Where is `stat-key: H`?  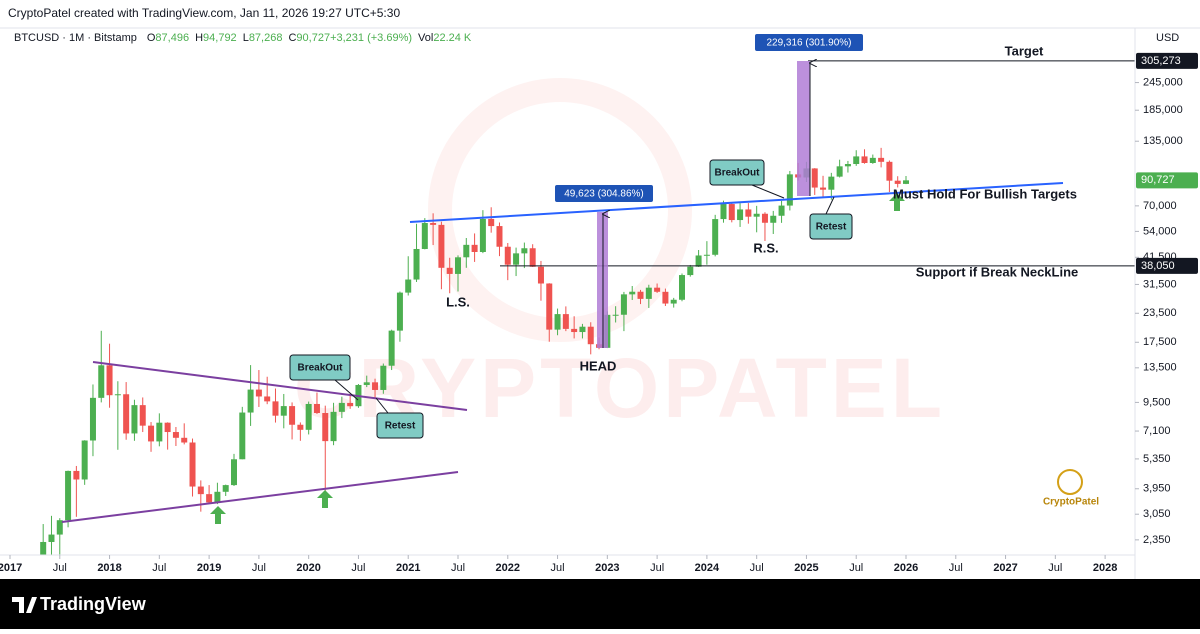 stat-key: H is located at coordinates (199, 38).